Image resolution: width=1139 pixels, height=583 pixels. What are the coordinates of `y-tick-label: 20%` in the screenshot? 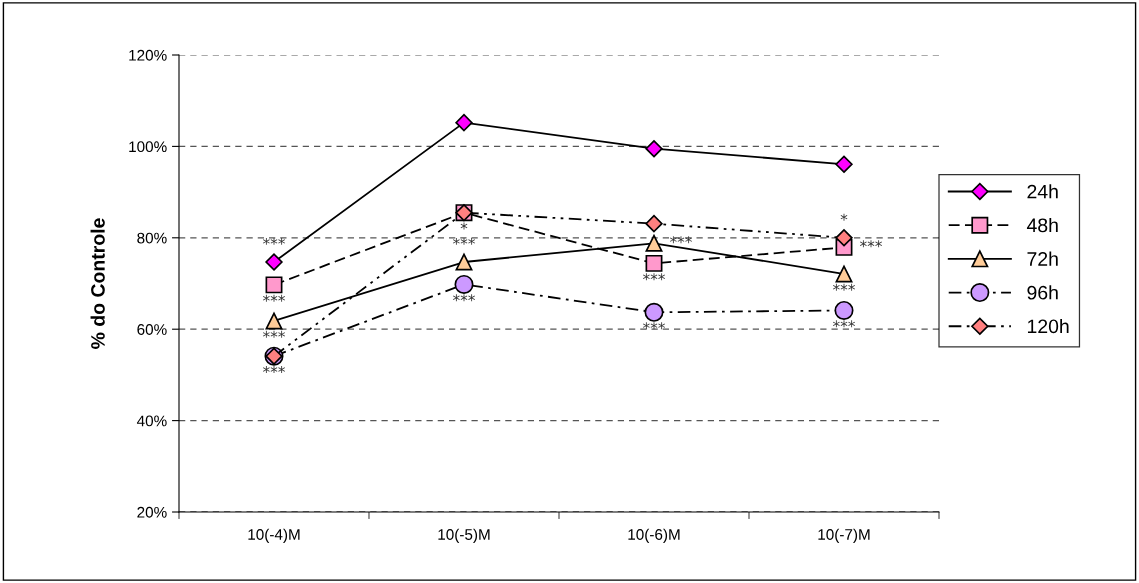 It's located at (152, 512).